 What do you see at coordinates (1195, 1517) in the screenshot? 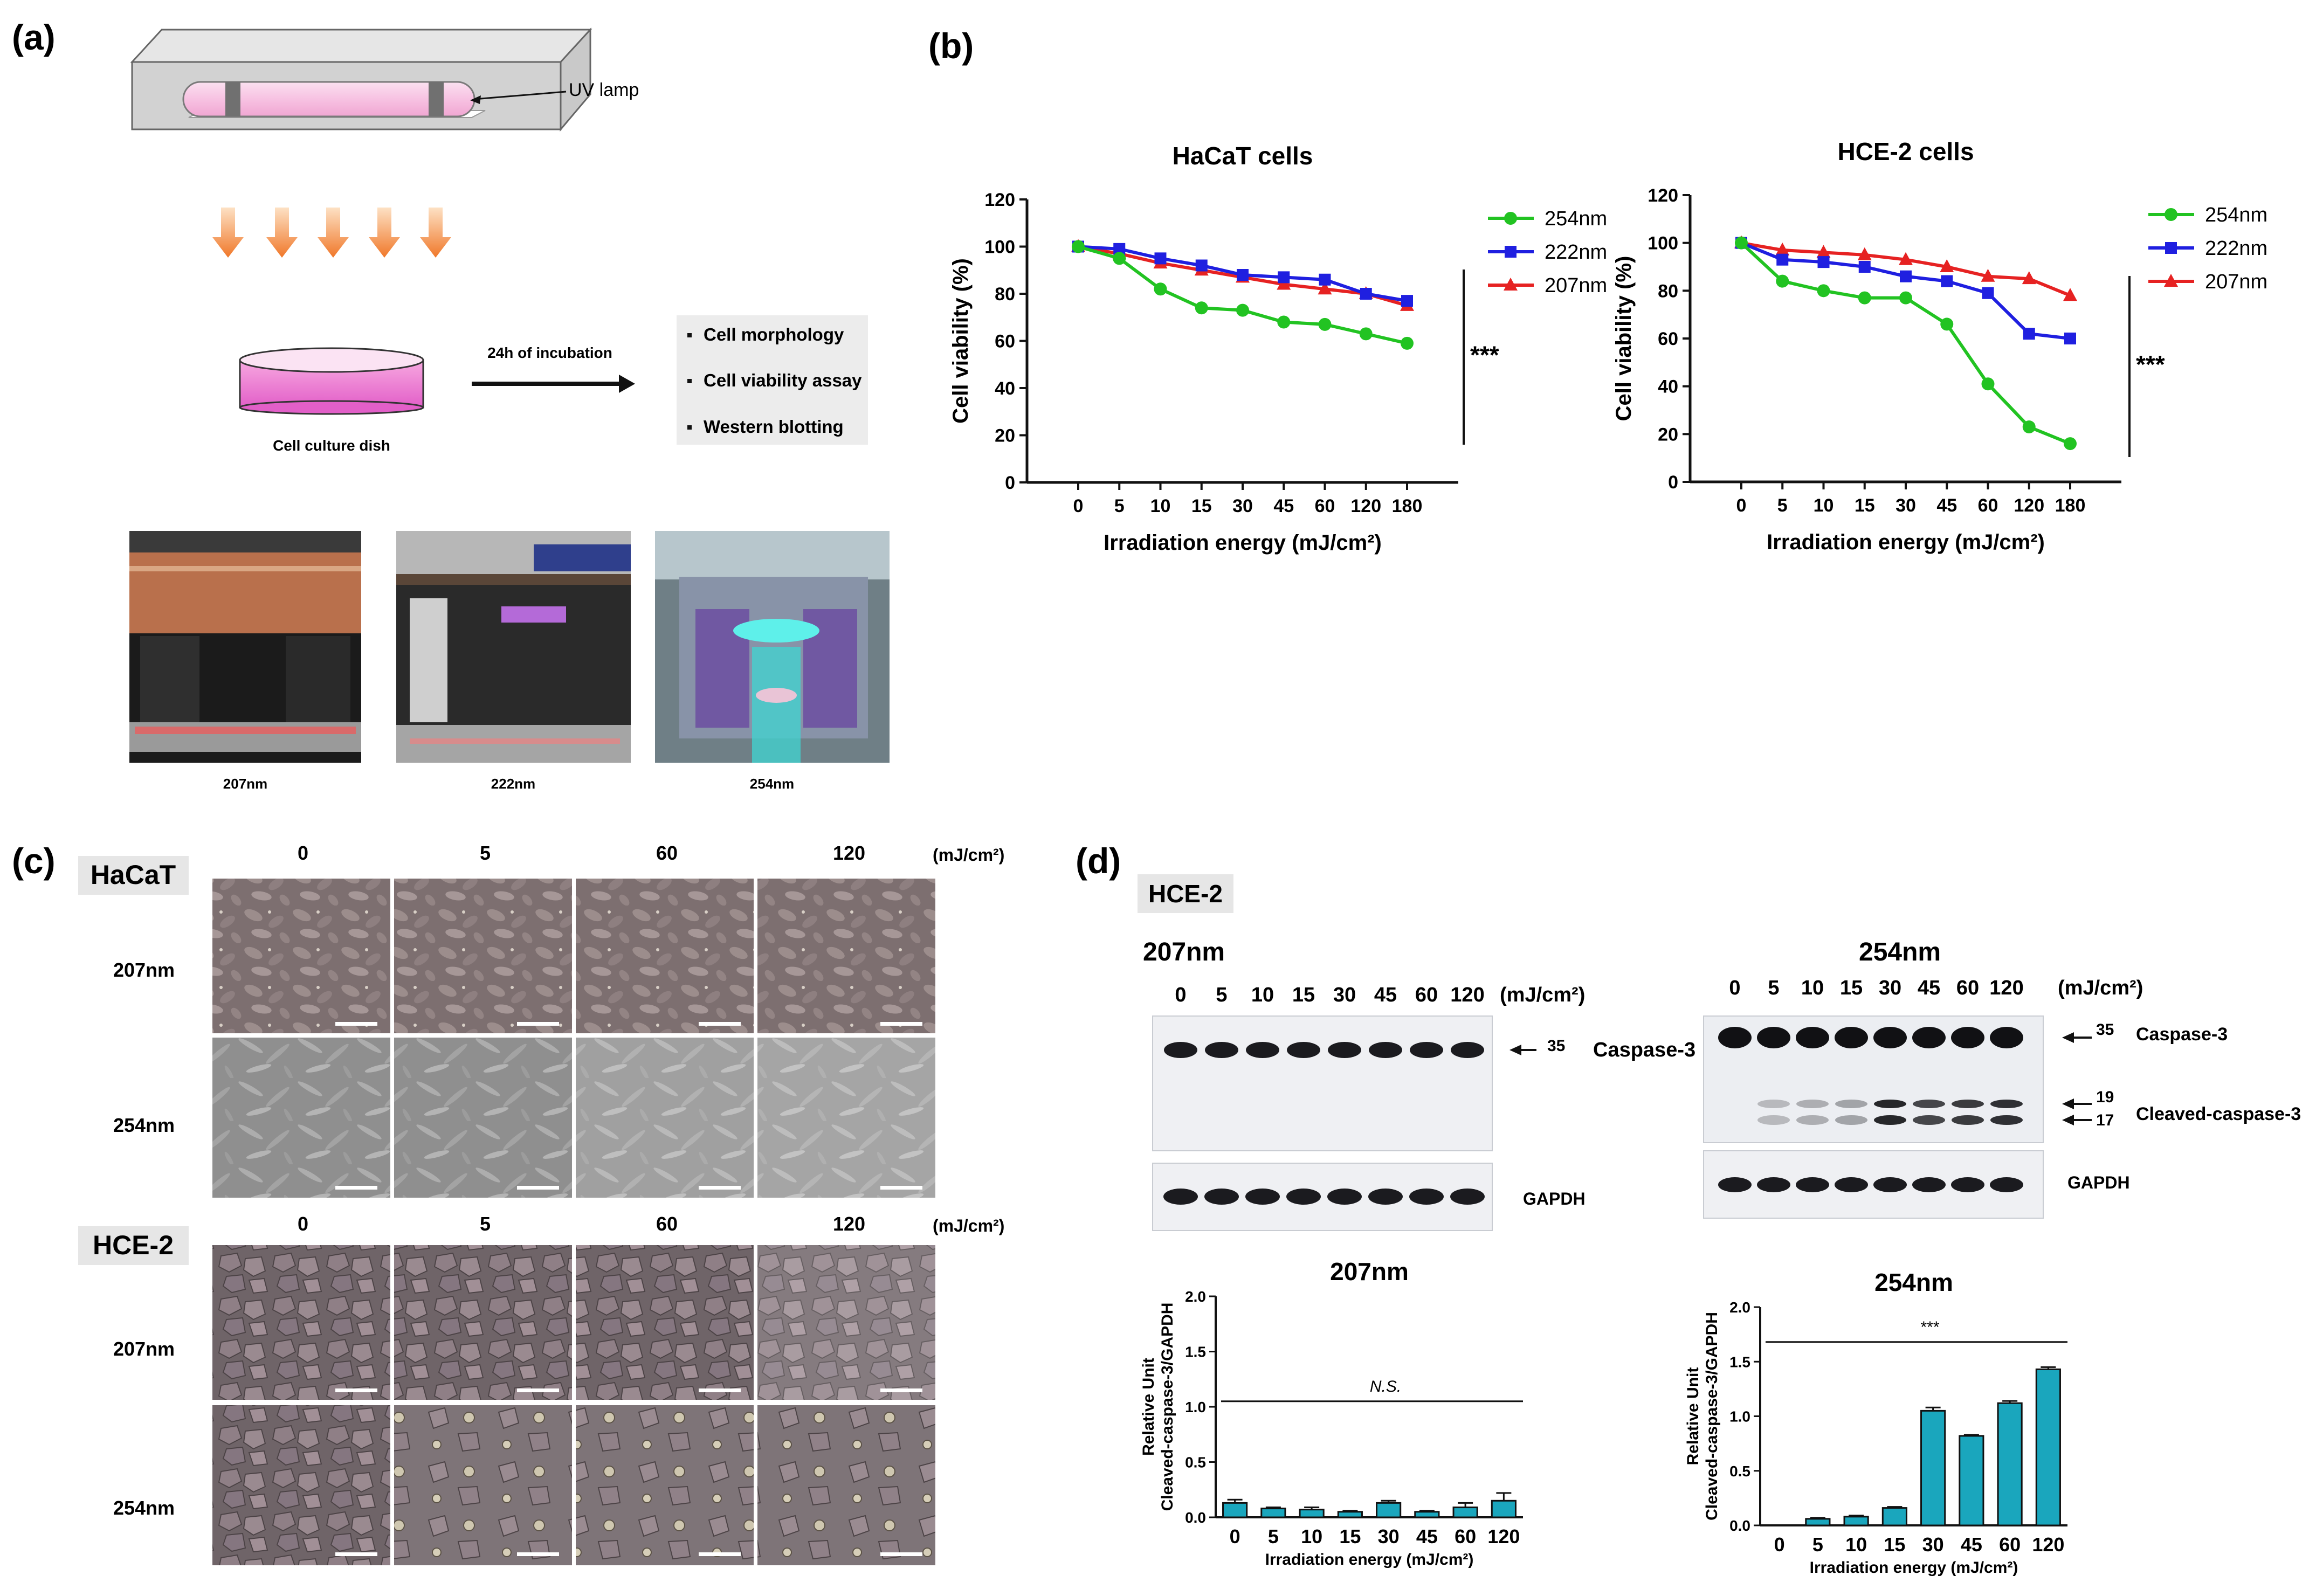
I see `chart-bar207-ytick-label: 0.0` at bounding box center [1195, 1517].